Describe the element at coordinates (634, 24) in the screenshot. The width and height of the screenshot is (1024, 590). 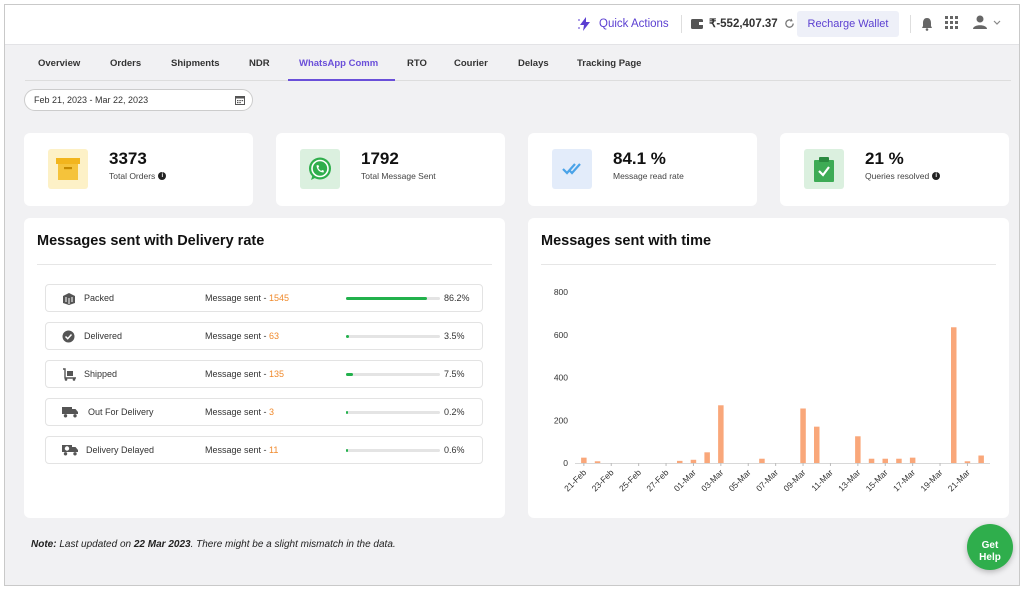
I see `quick-actions-label: Quick Actions` at that location.